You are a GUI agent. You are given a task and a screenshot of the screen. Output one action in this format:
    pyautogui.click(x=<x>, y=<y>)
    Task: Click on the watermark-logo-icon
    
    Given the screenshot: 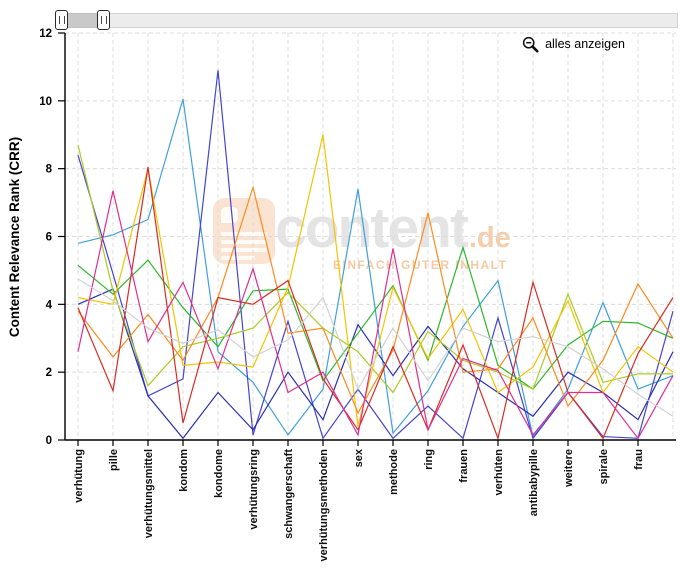 What is the action you would take?
    pyautogui.click(x=244, y=231)
    